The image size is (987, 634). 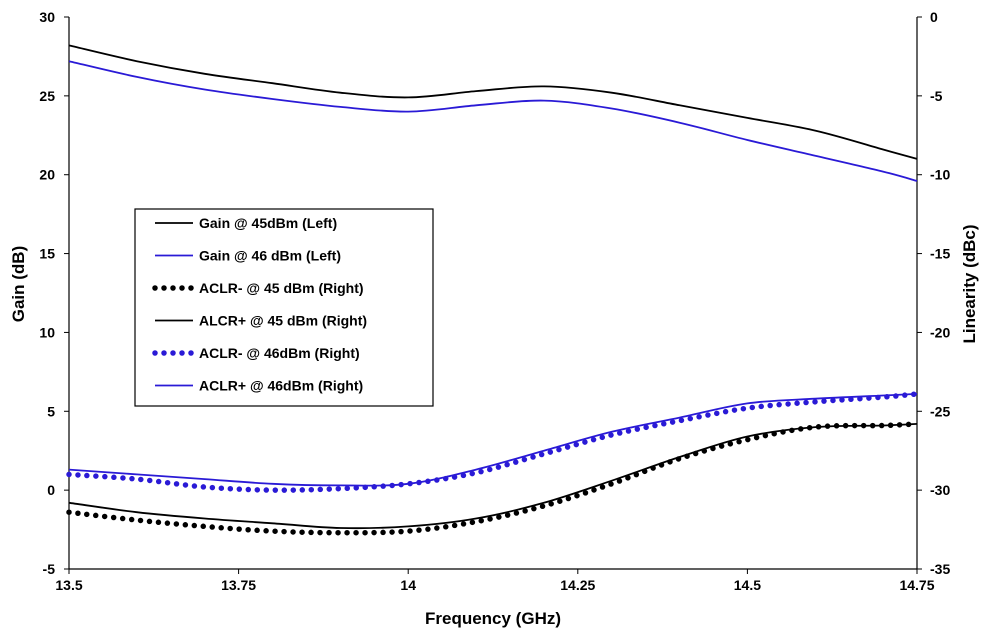 What do you see at coordinates (47, 332) in the screenshot?
I see `y-left-tick-label: 10` at bounding box center [47, 332].